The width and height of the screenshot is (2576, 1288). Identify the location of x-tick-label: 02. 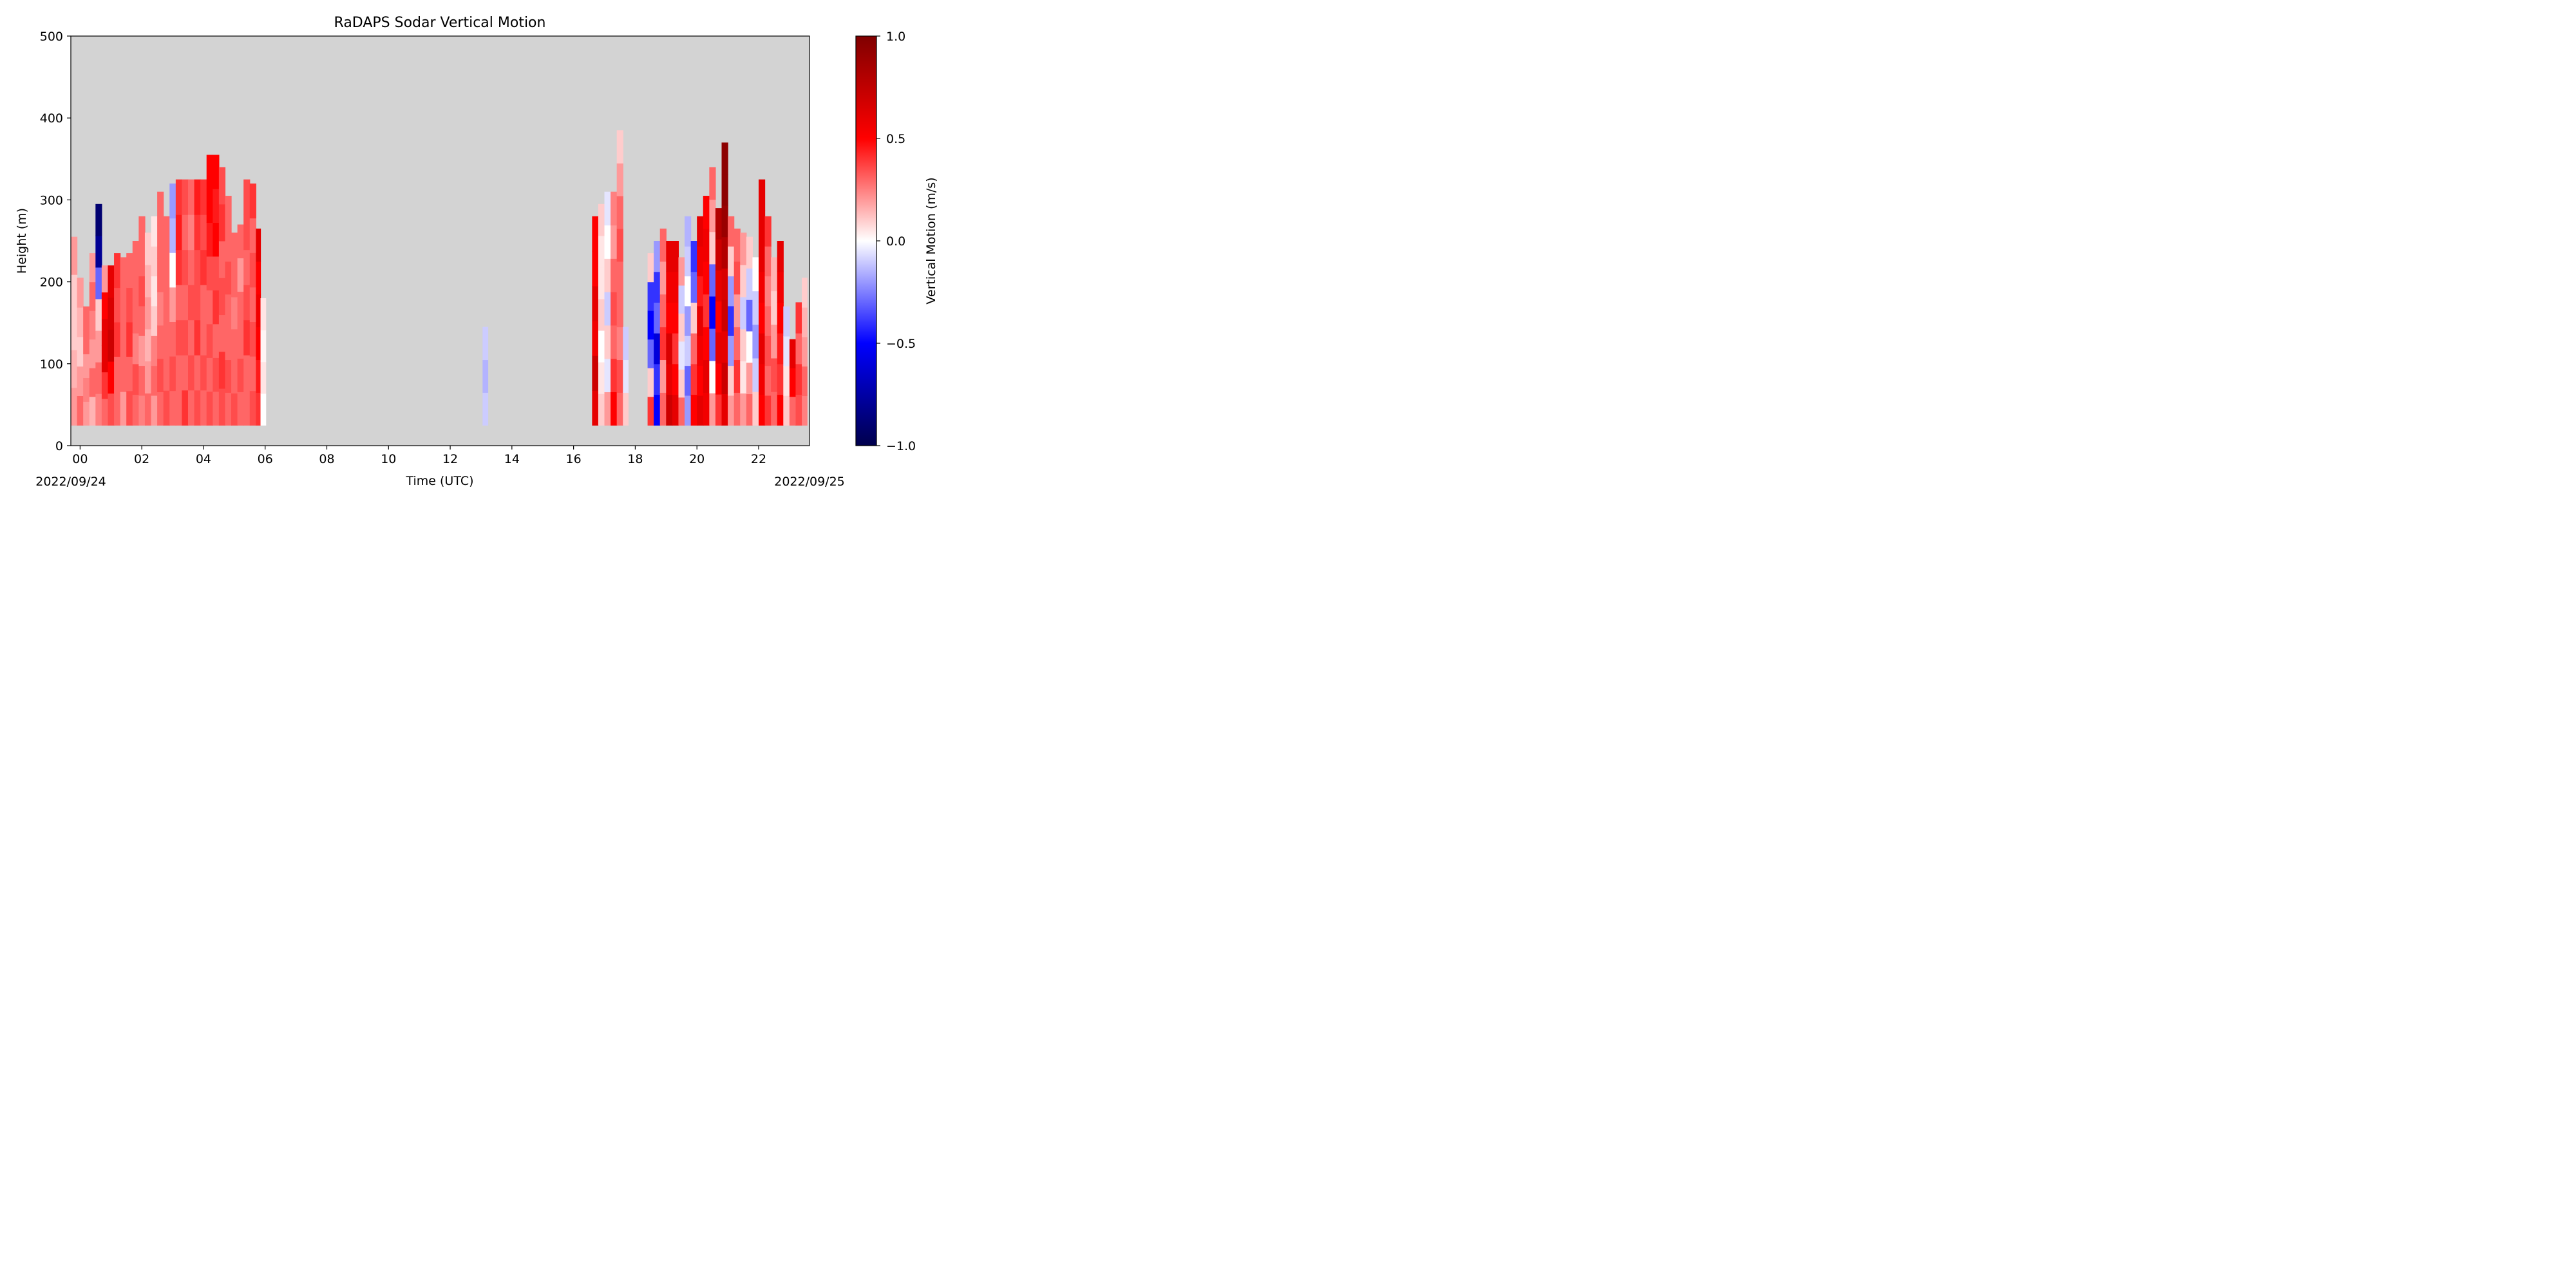
(141, 459).